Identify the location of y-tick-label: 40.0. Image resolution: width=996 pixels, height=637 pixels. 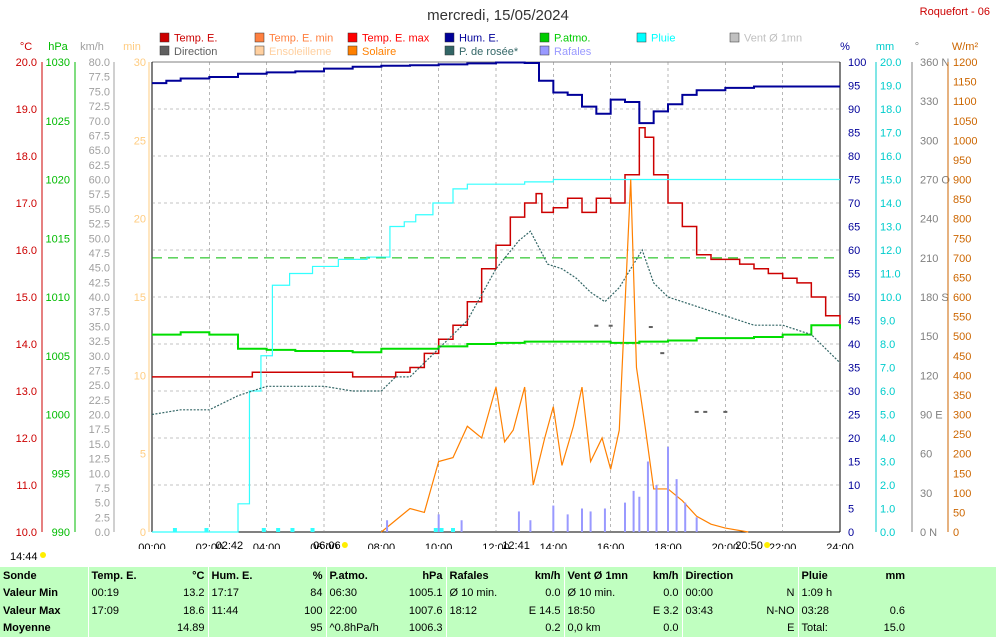
(99, 298).